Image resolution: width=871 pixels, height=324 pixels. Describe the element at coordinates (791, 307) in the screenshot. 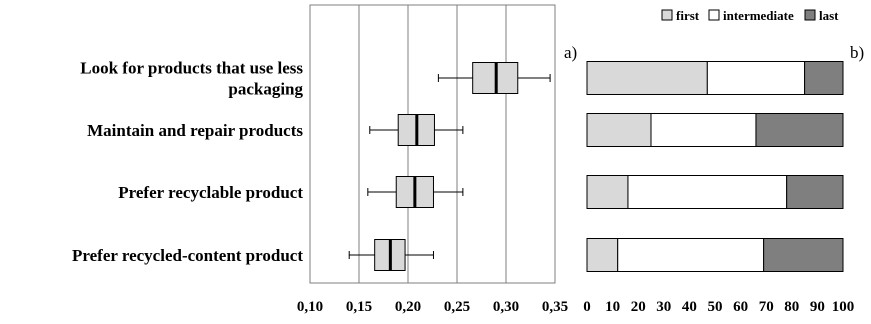

I see `bar-x-tick-label: 80` at that location.